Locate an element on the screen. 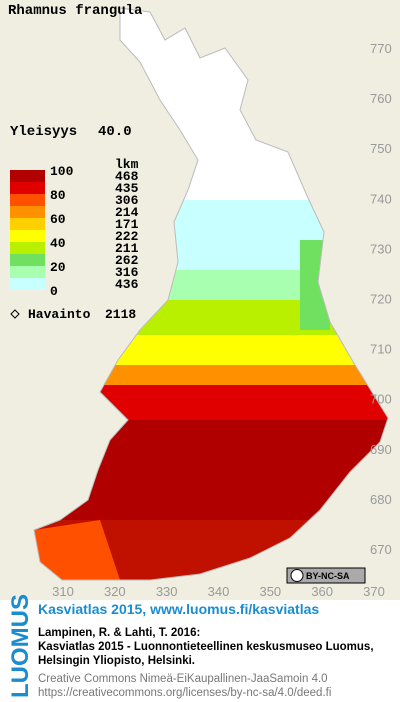 The height and width of the screenshot is (702, 400). brand: LUOMUS is located at coordinates (20, 646).